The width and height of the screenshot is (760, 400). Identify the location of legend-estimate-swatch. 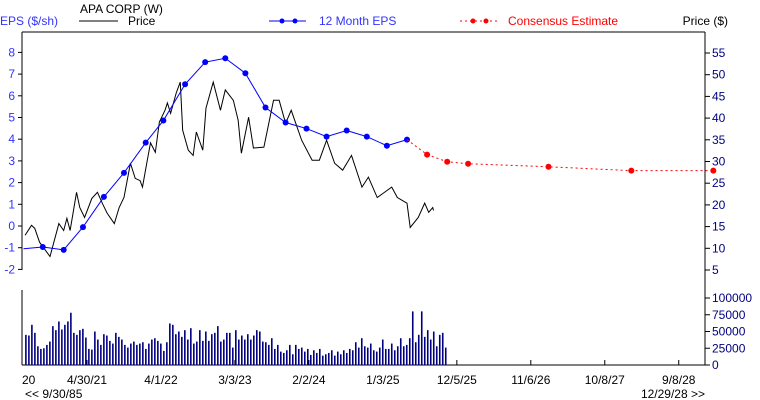
(478, 21).